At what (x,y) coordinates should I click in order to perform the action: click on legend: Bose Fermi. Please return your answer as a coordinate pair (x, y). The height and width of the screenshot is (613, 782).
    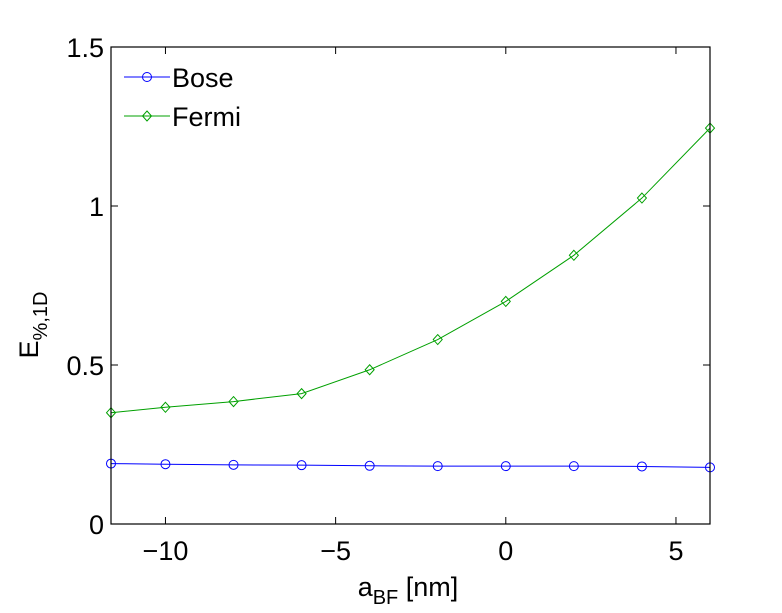
    Looking at the image, I should click on (182, 97).